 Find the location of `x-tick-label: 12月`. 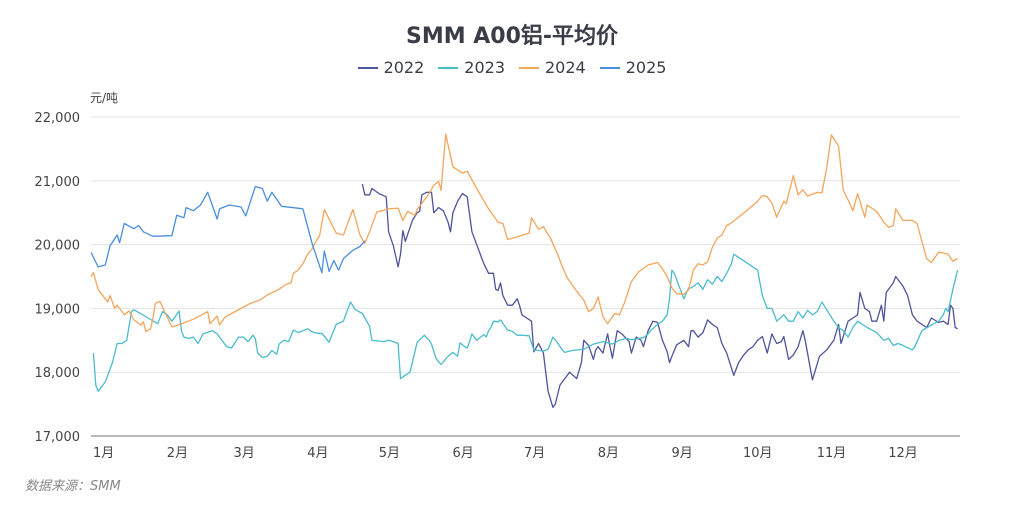

x-tick-label: 12月 is located at coordinates (903, 453).